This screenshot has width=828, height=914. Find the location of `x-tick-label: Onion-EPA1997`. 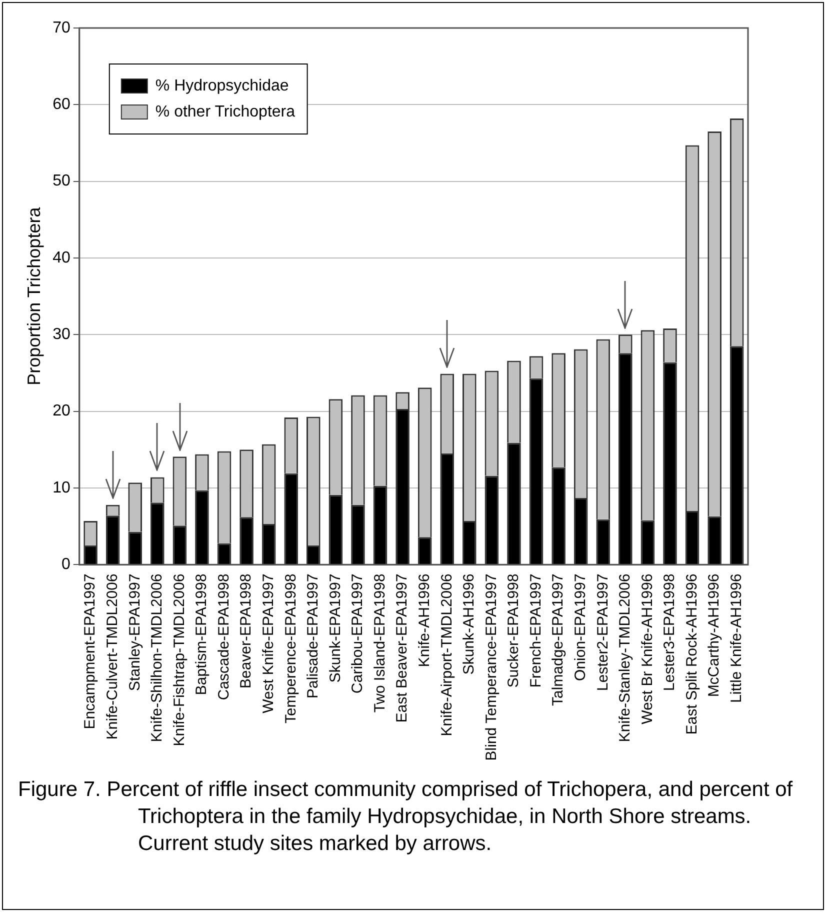

x-tick-label: Onion-EPA1997 is located at coordinates (580, 627).